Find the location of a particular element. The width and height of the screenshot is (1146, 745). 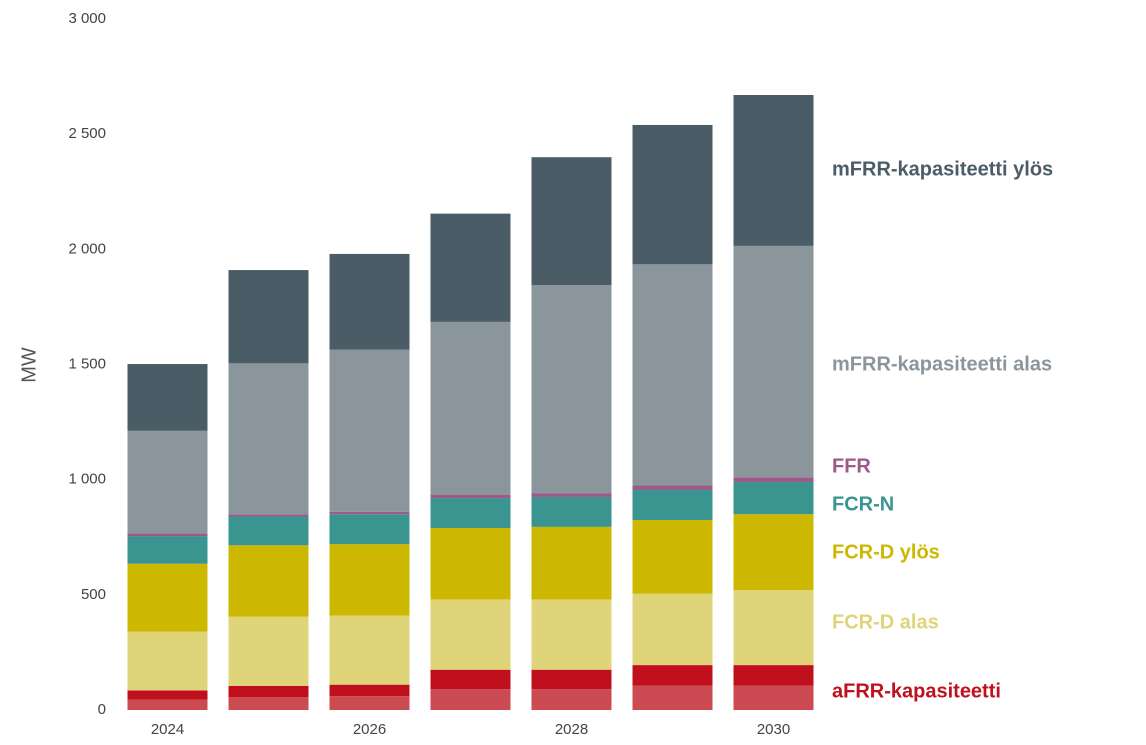

legend-label: FFR is located at coordinates (851, 466).